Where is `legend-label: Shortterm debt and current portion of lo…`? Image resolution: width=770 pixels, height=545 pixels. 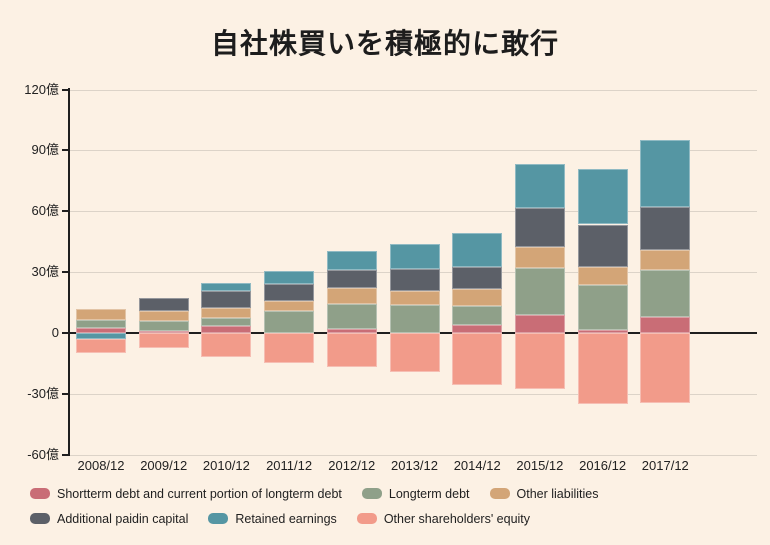 legend-label: Shortterm debt and current portion of lo… is located at coordinates (199, 493).